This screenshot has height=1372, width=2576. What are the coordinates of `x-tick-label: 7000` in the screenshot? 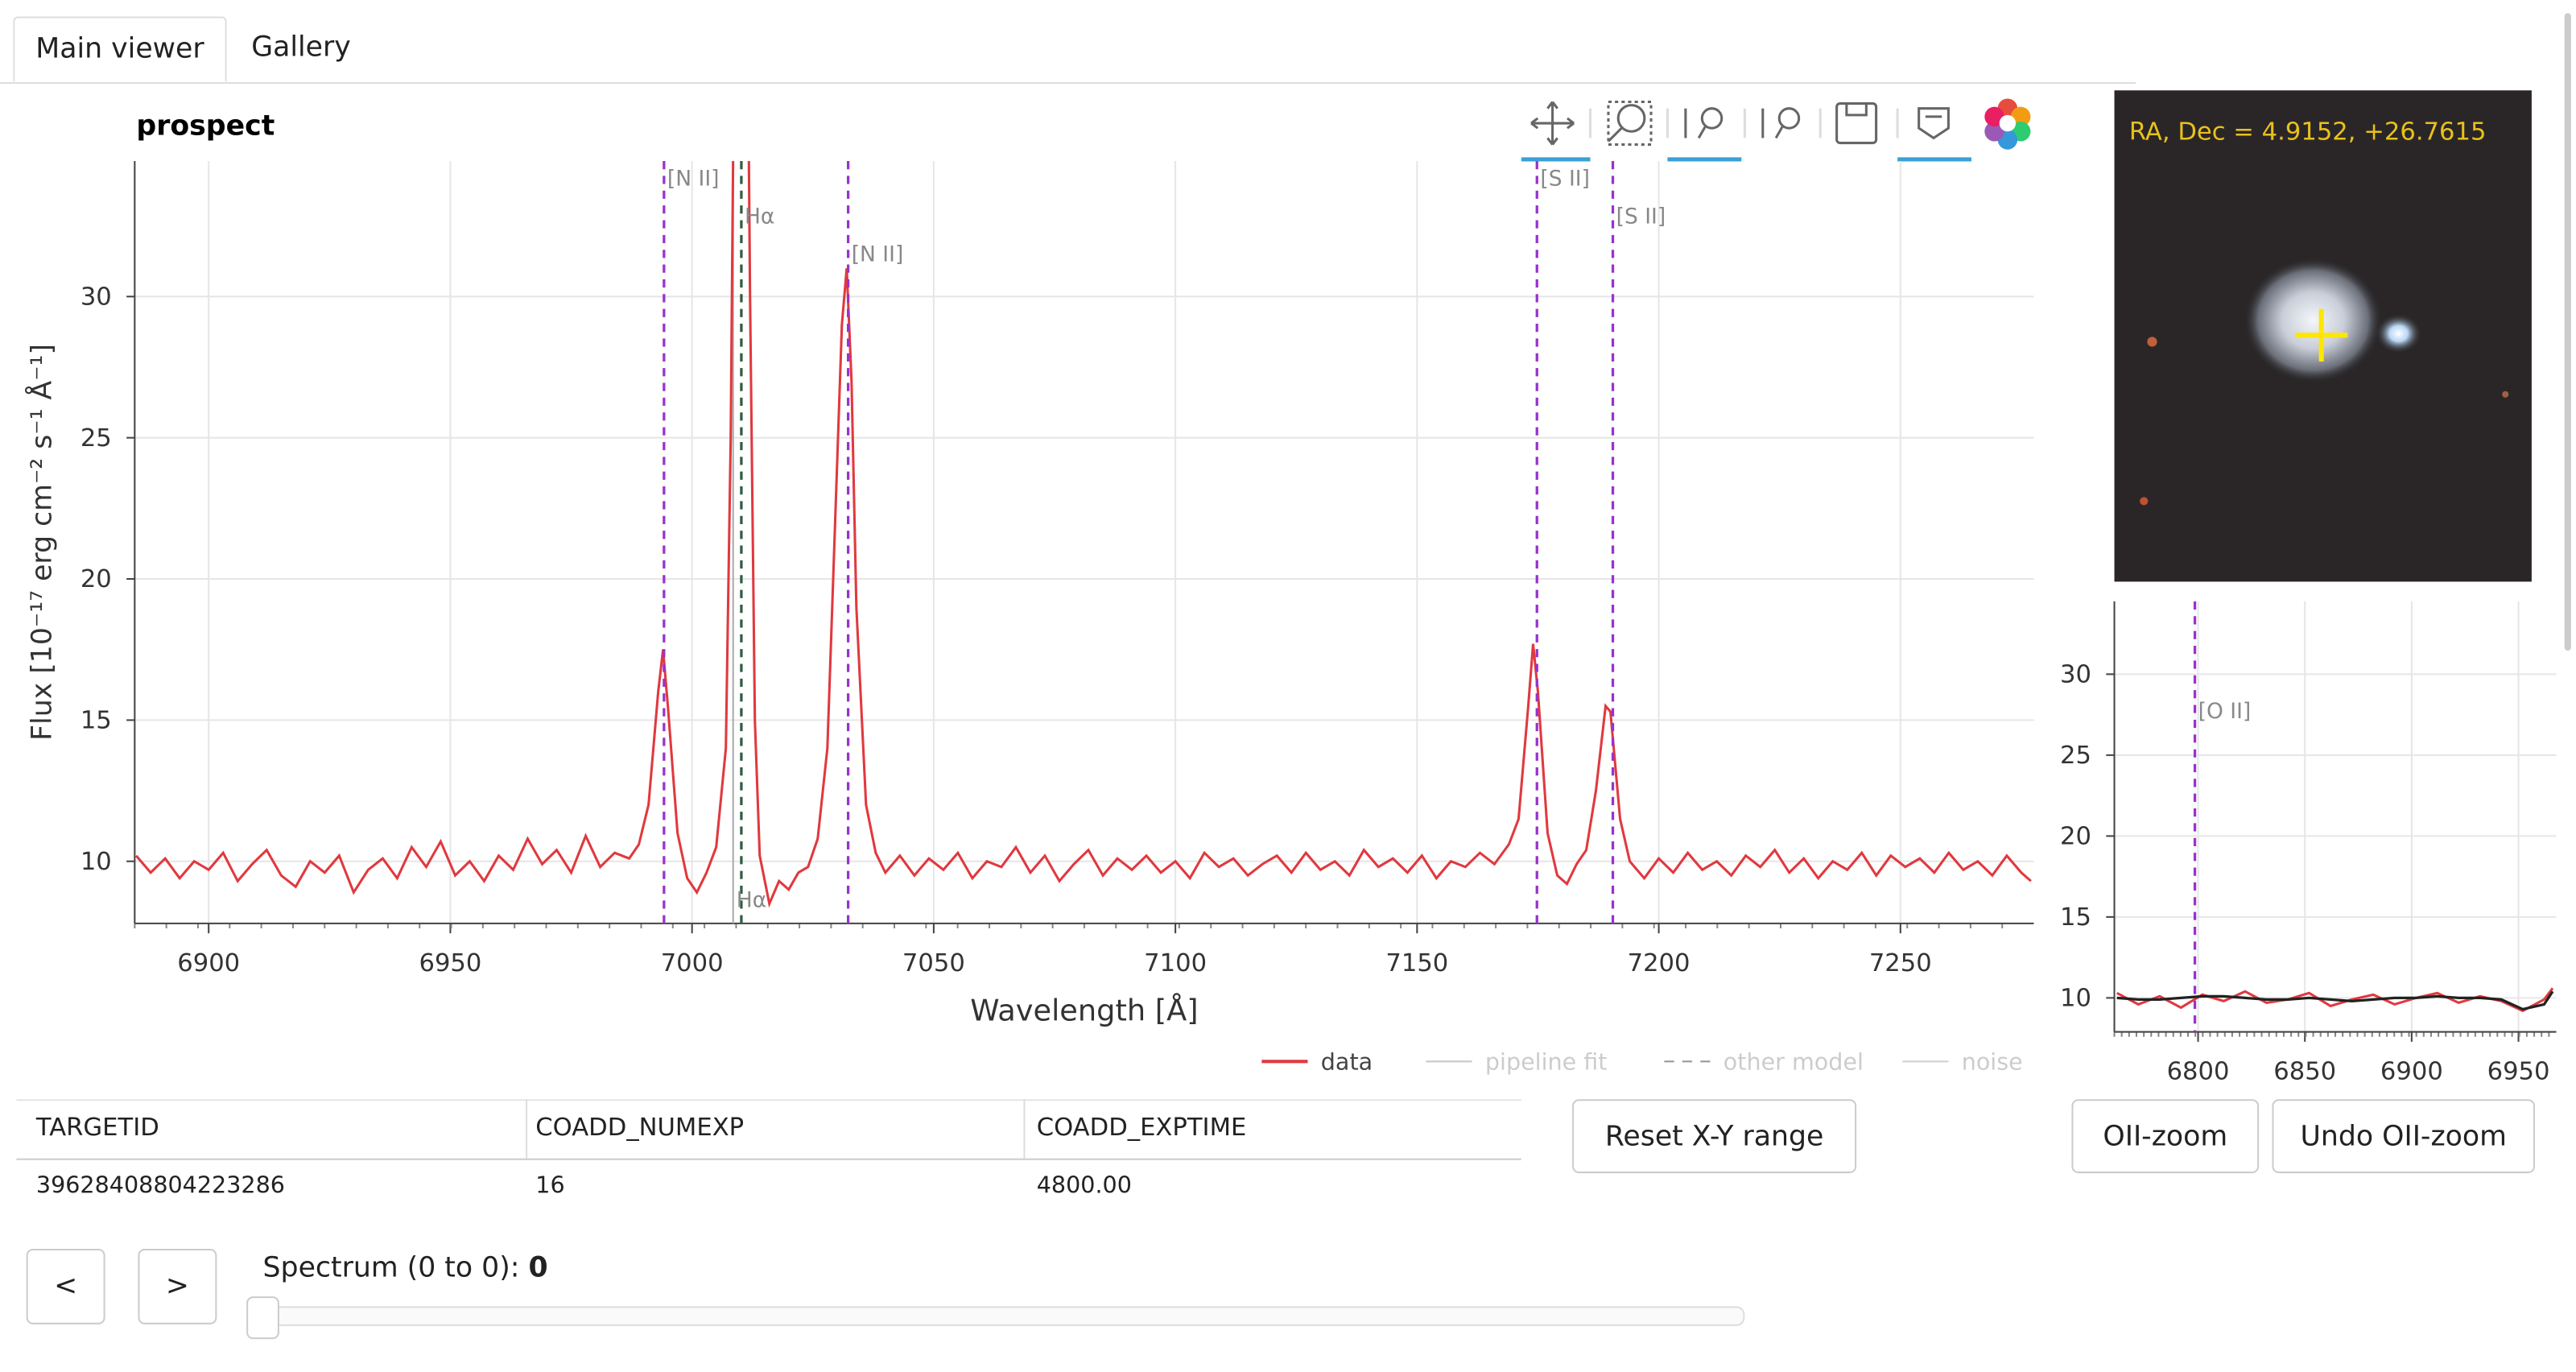 It's located at (692, 963).